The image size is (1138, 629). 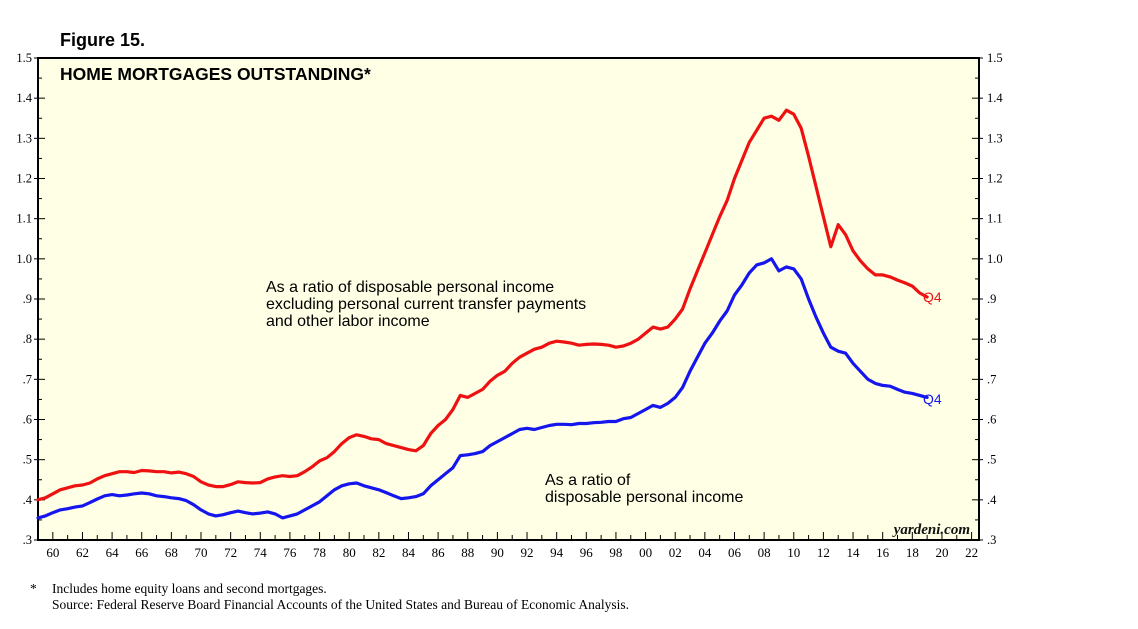 I want to click on y-tick-label-right: .3, so click(x=991, y=540).